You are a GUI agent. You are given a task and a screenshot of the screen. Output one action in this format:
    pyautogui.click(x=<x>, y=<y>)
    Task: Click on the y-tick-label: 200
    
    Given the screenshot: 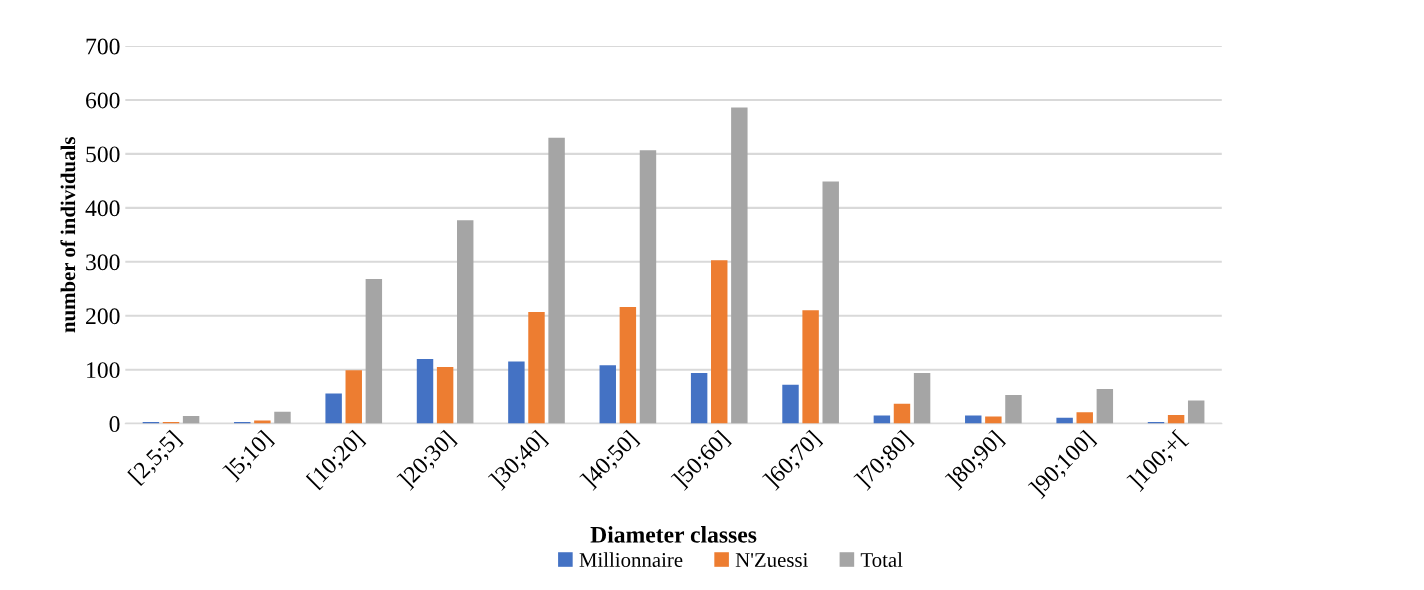 What is the action you would take?
    pyautogui.click(x=103, y=316)
    